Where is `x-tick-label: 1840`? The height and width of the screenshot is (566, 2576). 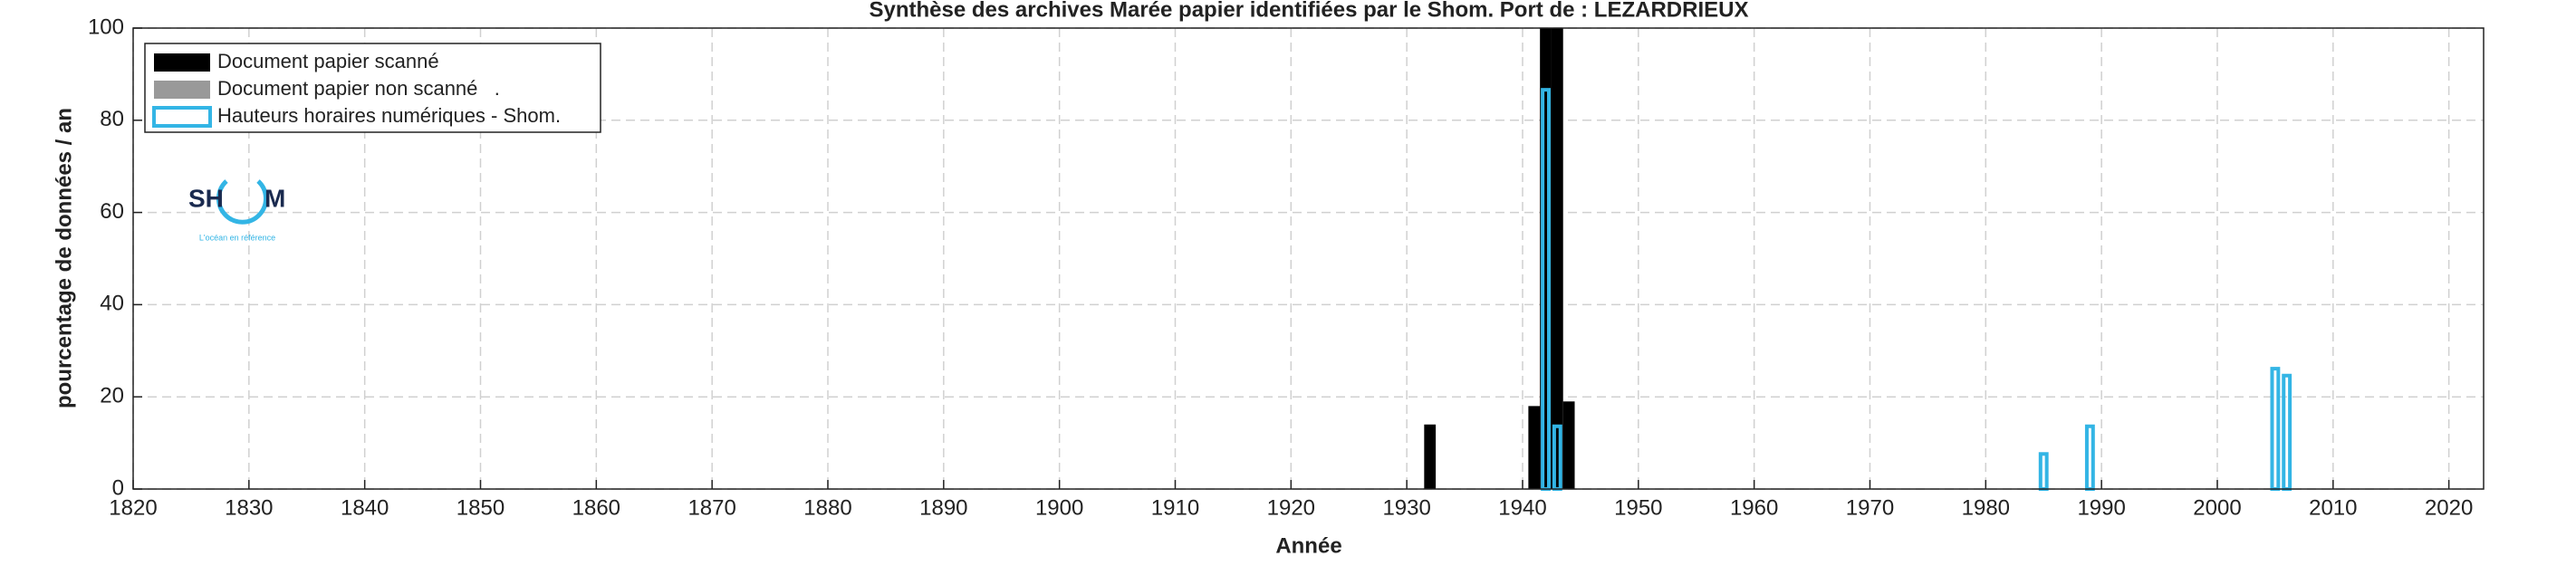 x-tick-label: 1840 is located at coordinates (365, 507).